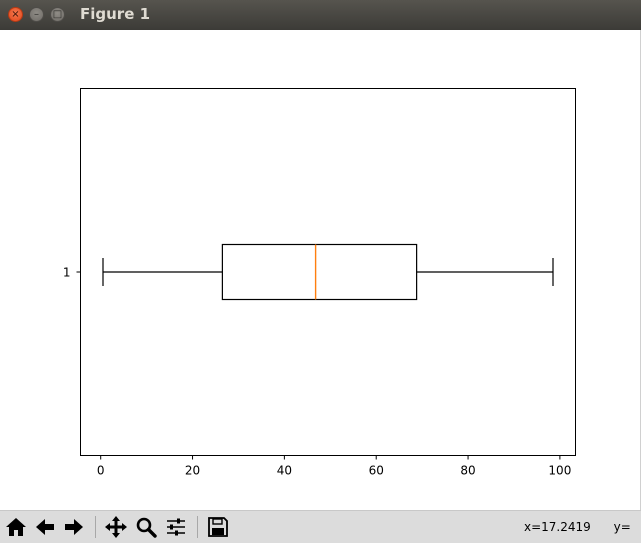  I want to click on home-button, so click(16, 527).